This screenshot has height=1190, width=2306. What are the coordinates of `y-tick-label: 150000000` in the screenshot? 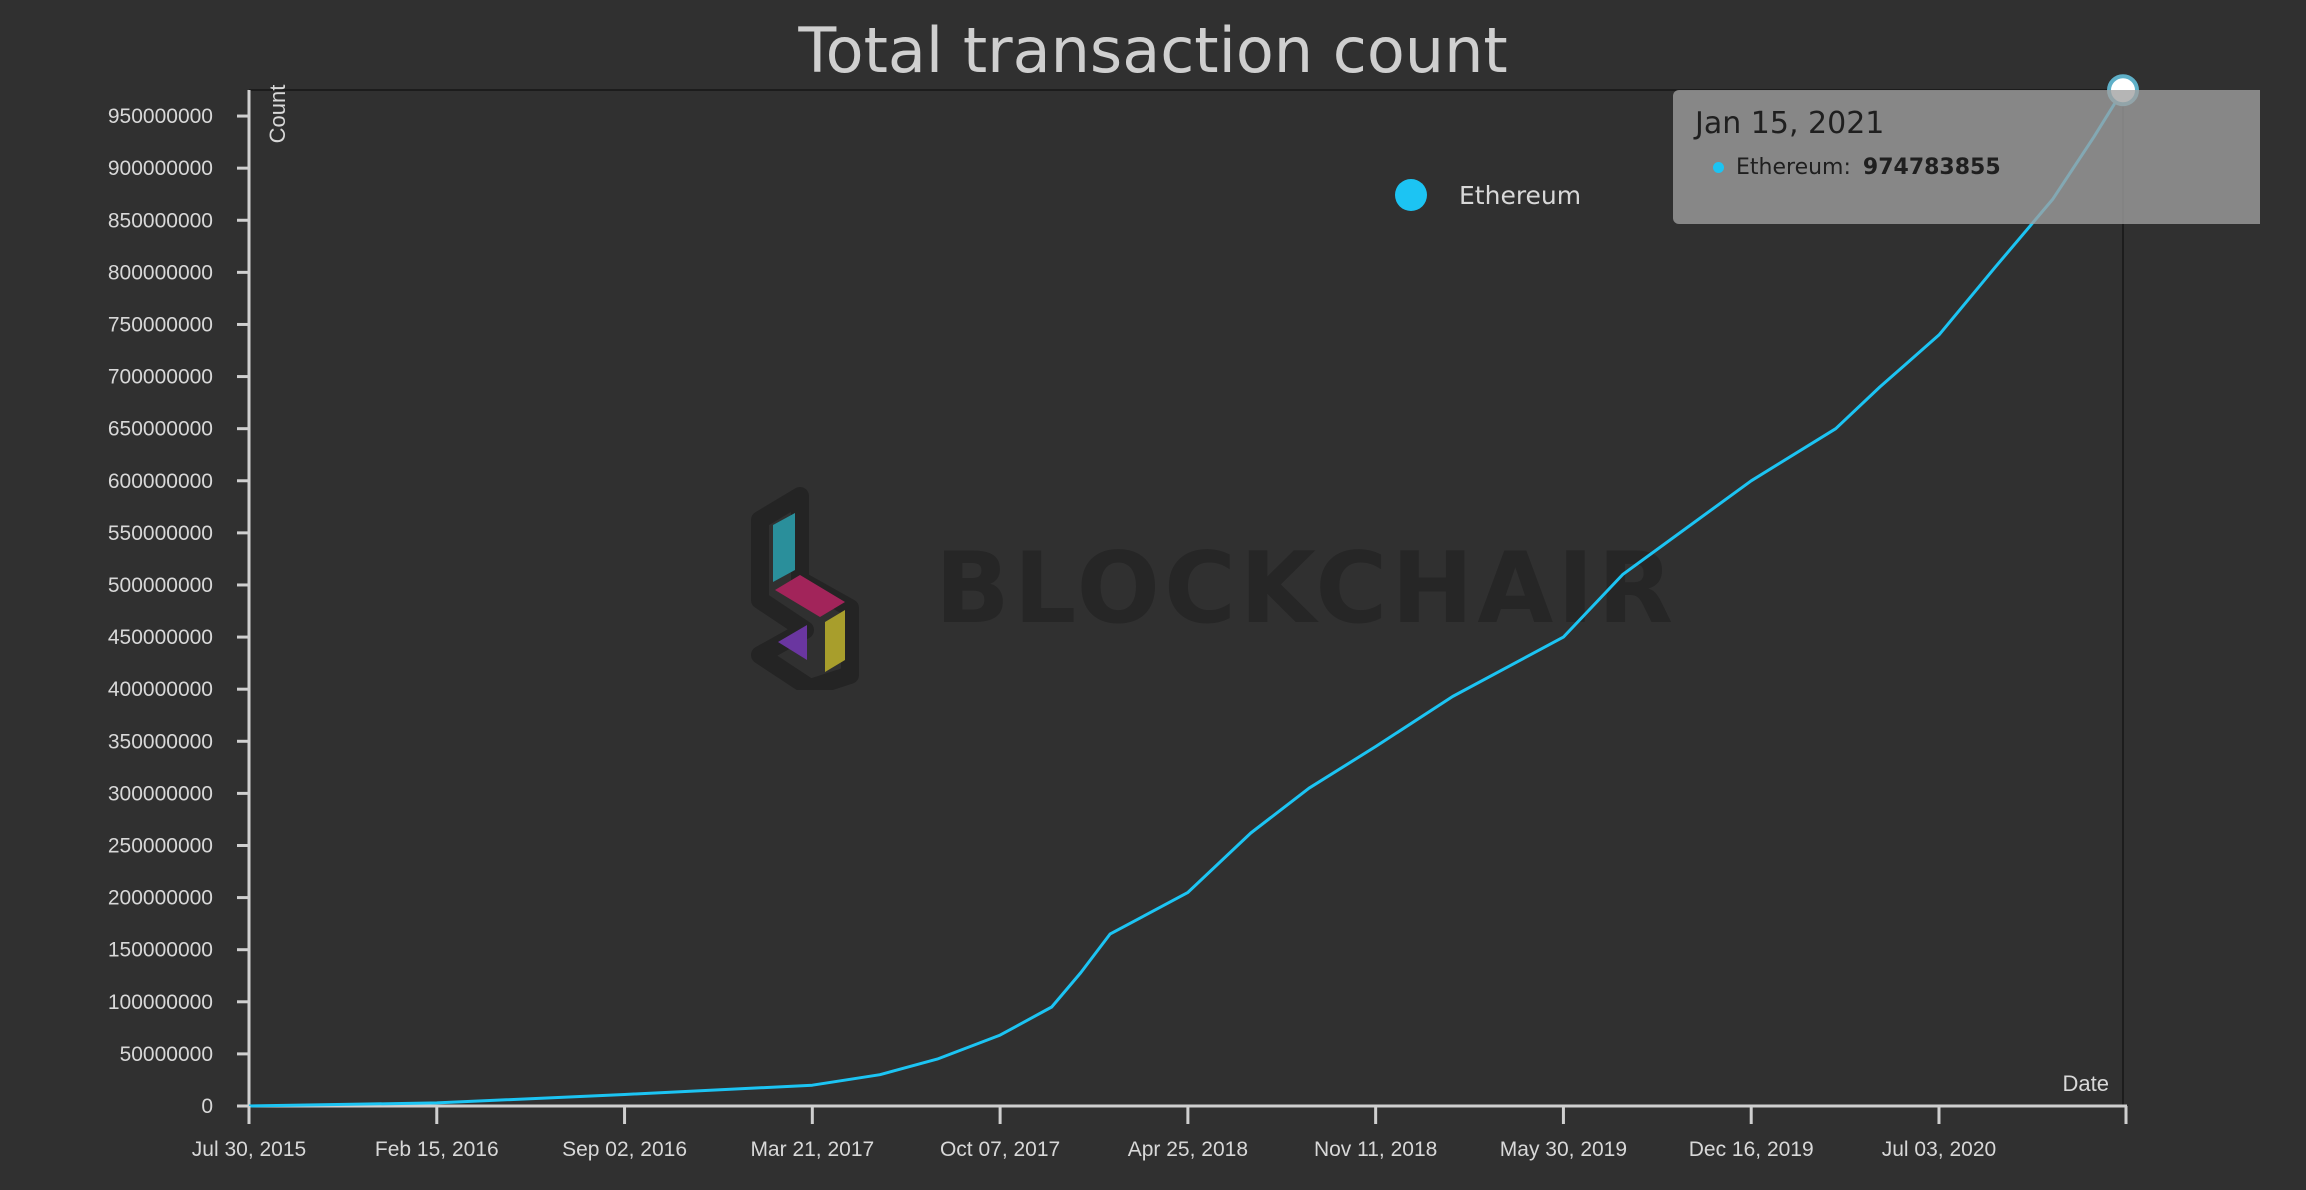 It's located at (160, 950).